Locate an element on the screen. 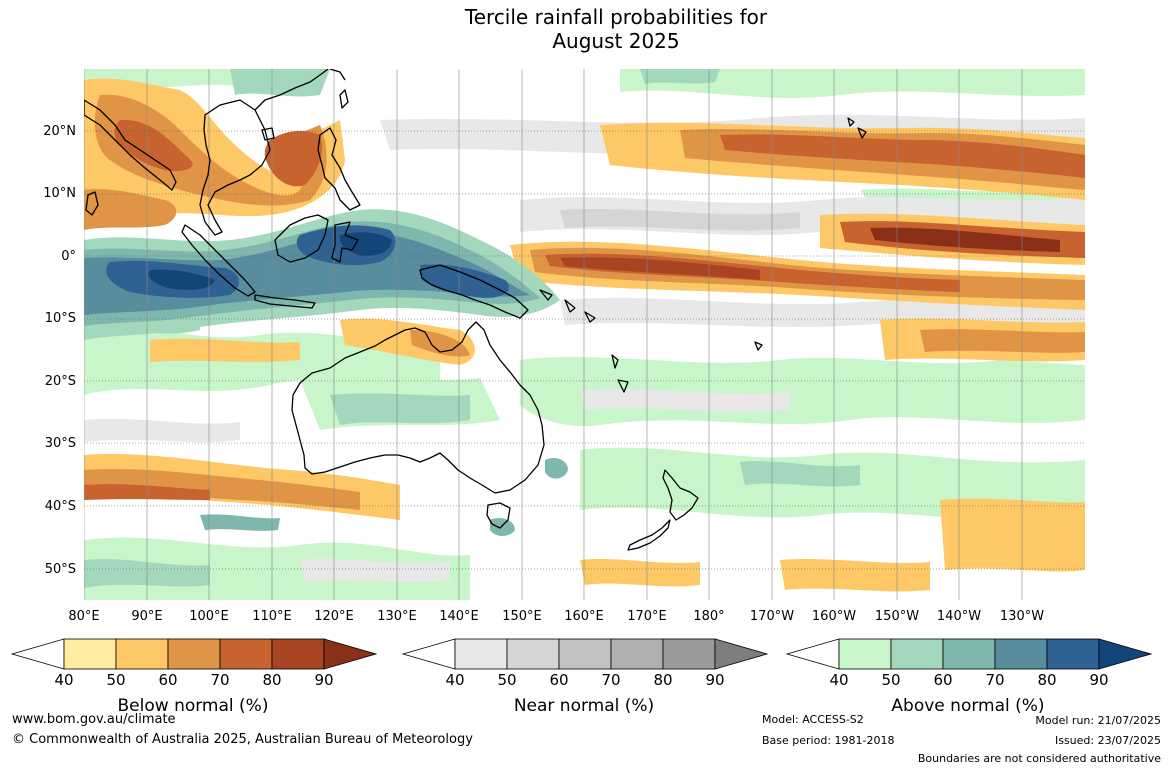 This screenshot has width=1173, height=770. below-tick-40: 40 is located at coordinates (64, 680).